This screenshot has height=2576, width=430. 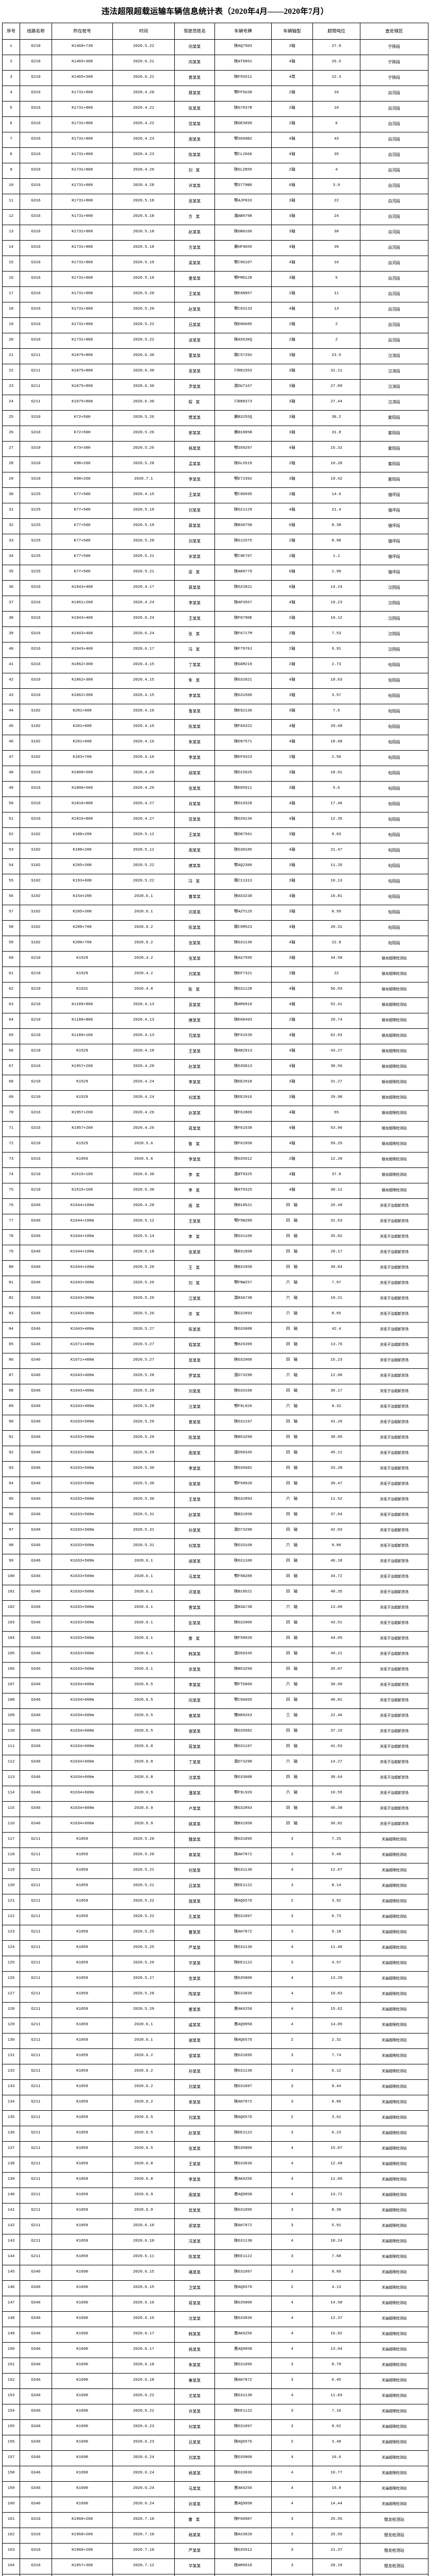 What do you see at coordinates (336, 2226) in the screenshot?
I see `cell-tons: 5.91` at bounding box center [336, 2226].